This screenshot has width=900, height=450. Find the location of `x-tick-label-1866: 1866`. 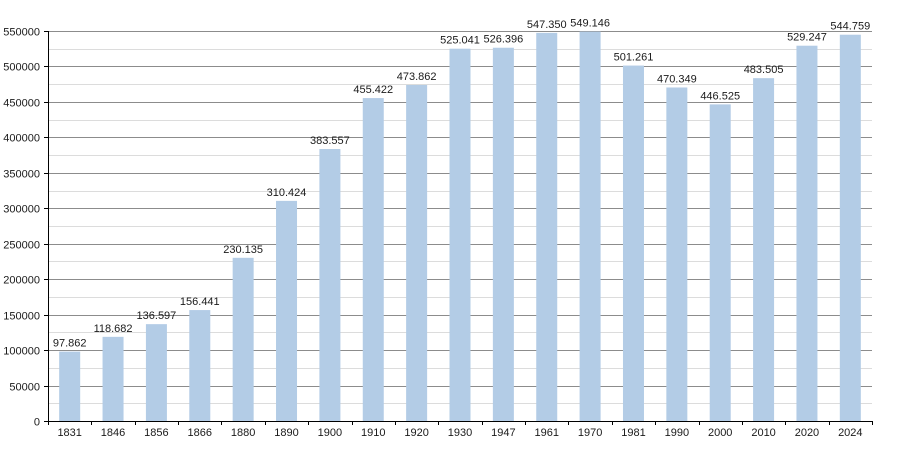

x-tick-label-1866: 1866 is located at coordinates (200, 433).